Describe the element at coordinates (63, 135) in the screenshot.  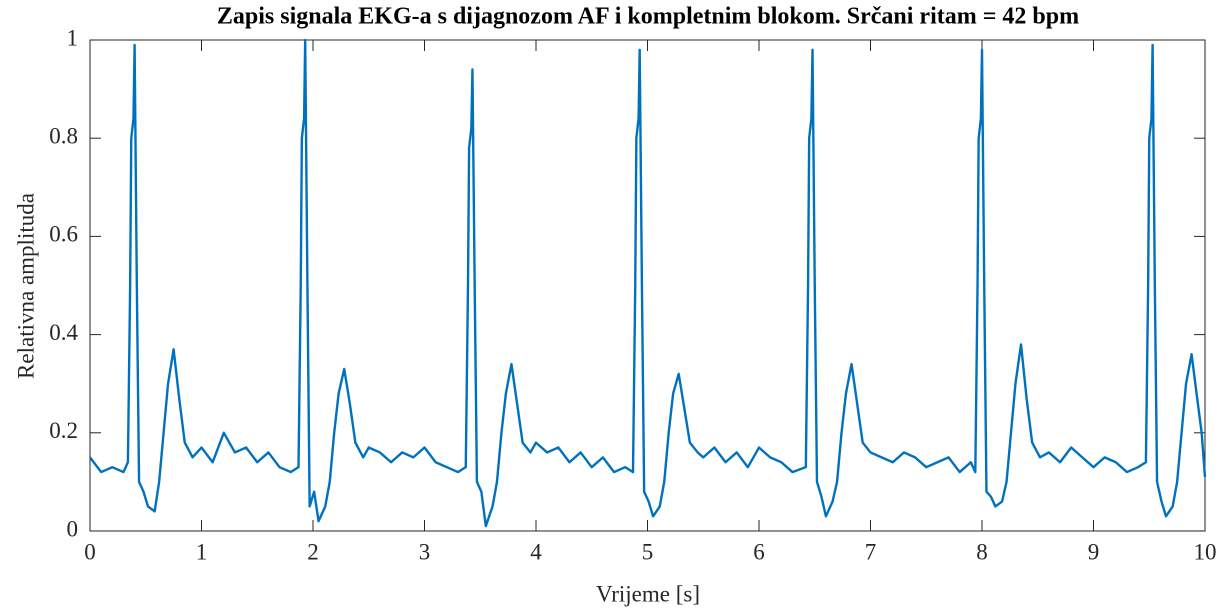
I see `y-tick-label: 0.8` at that location.